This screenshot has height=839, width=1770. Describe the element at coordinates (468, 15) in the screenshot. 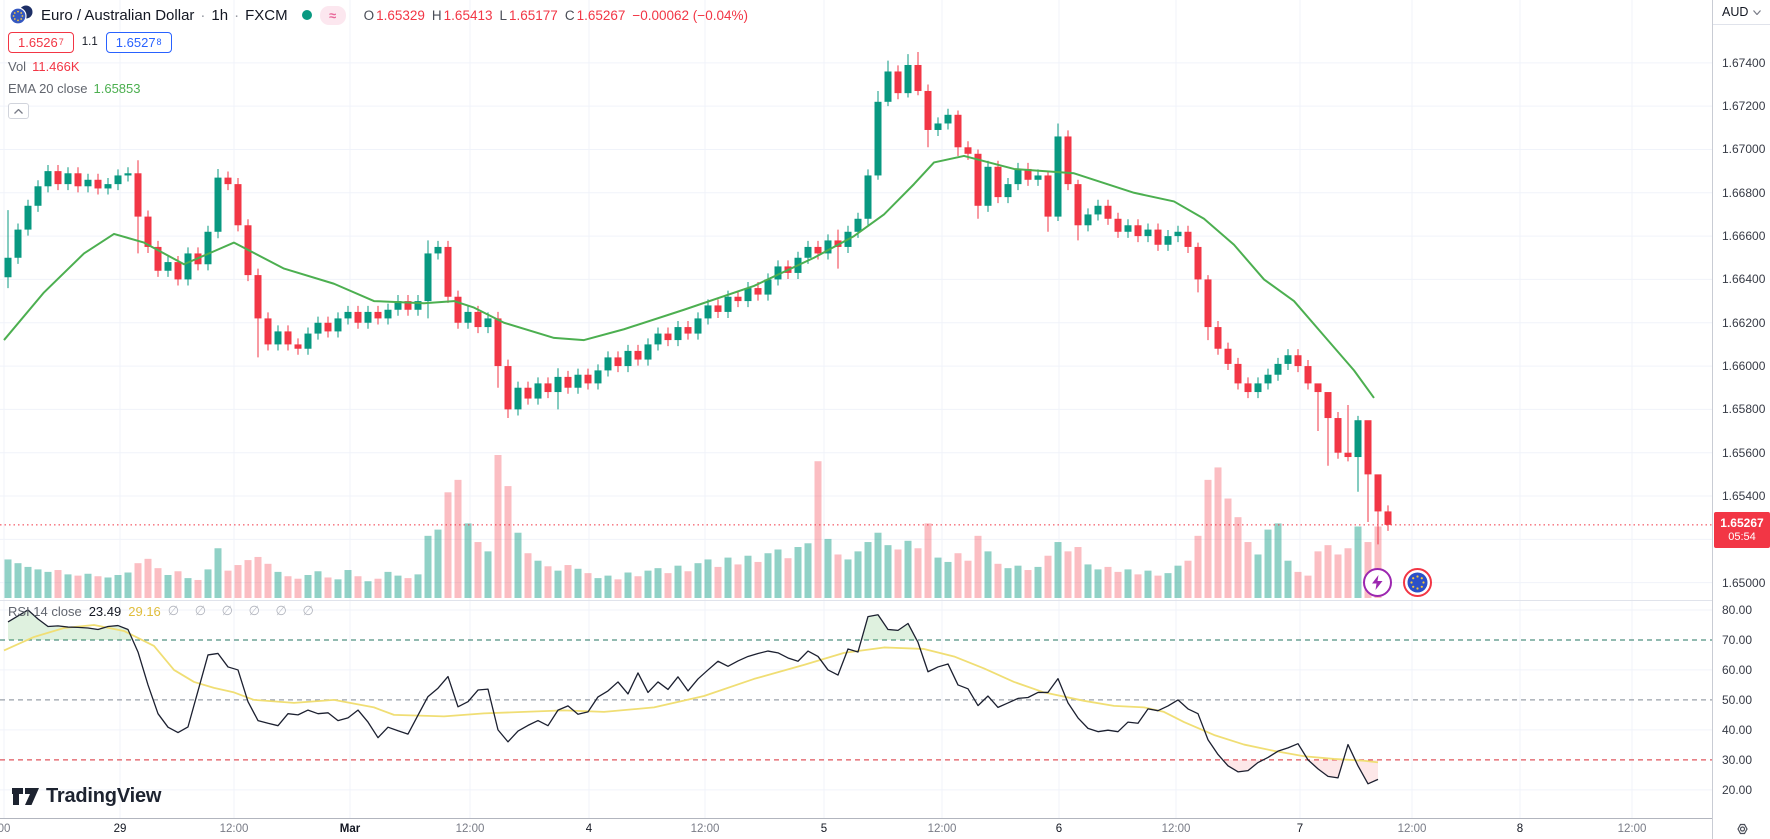

I see `high-value: 1.65413` at that location.